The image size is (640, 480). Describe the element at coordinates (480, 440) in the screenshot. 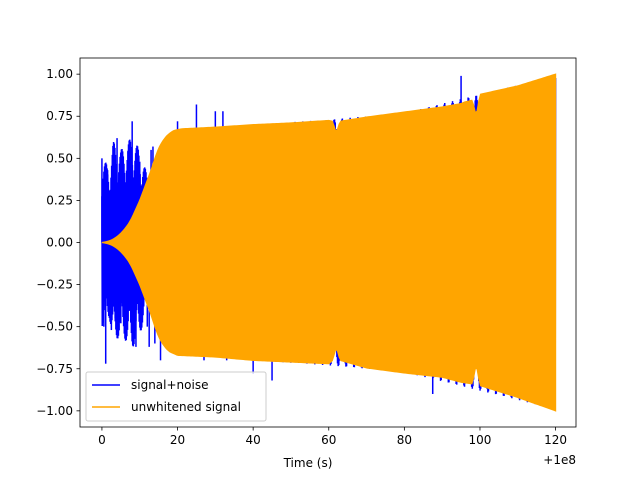

I see `x-tick-label: 100` at that location.